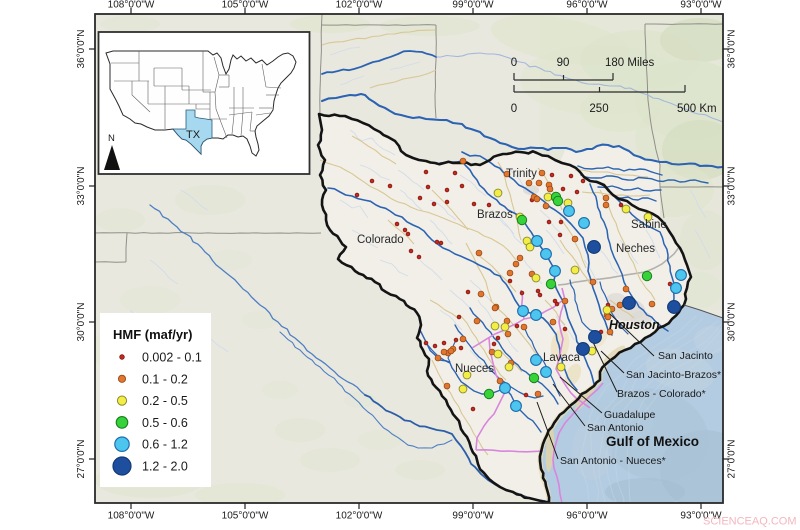 The height and width of the screenshot is (530, 800). I want to click on svg-text: Brazos - Colorado*, so click(661, 394).